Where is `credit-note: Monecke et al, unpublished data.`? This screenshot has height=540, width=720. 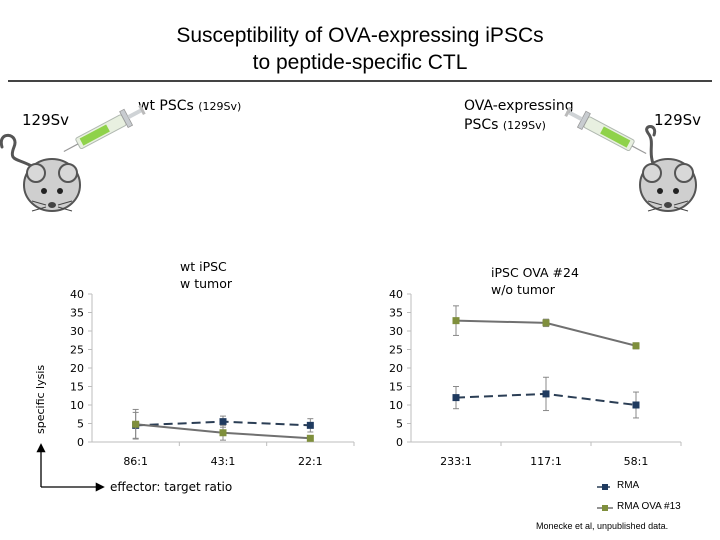
credit-note: Monecke et al, unpublished data. is located at coordinates (602, 526).